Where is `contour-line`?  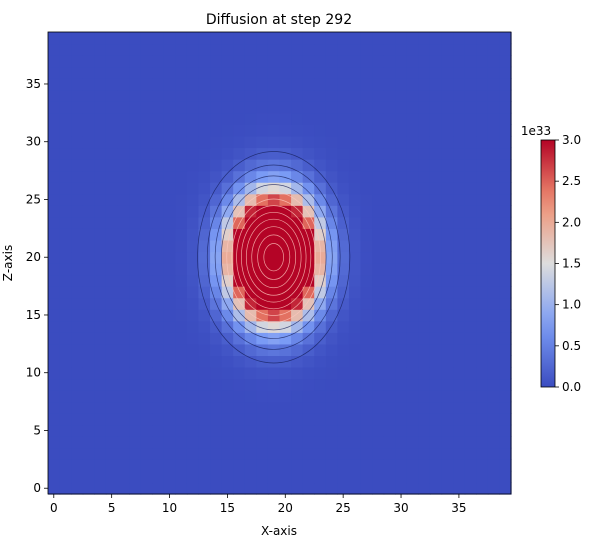
contour-line is located at coordinates (273, 257).